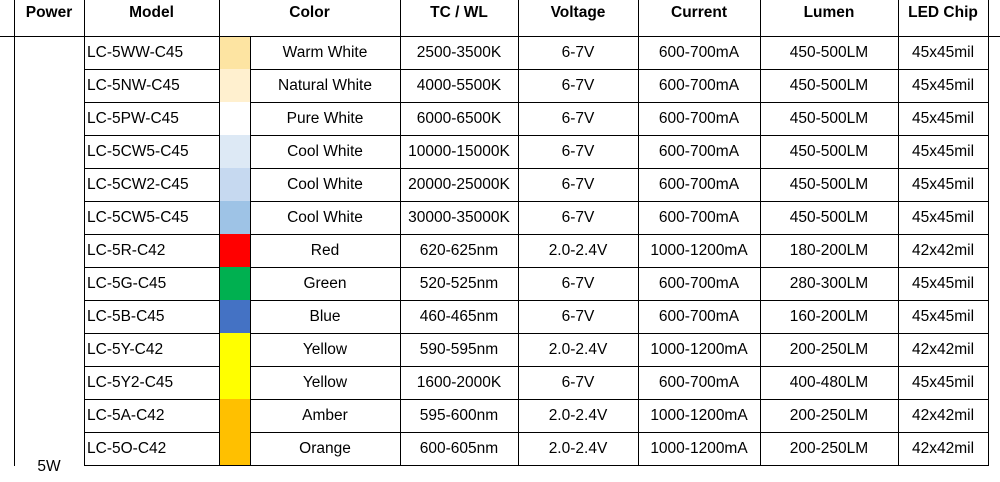 The width and height of the screenshot is (1000, 482). Describe the element at coordinates (459, 448) in the screenshot. I see `table-cell: 600-605nm` at that location.